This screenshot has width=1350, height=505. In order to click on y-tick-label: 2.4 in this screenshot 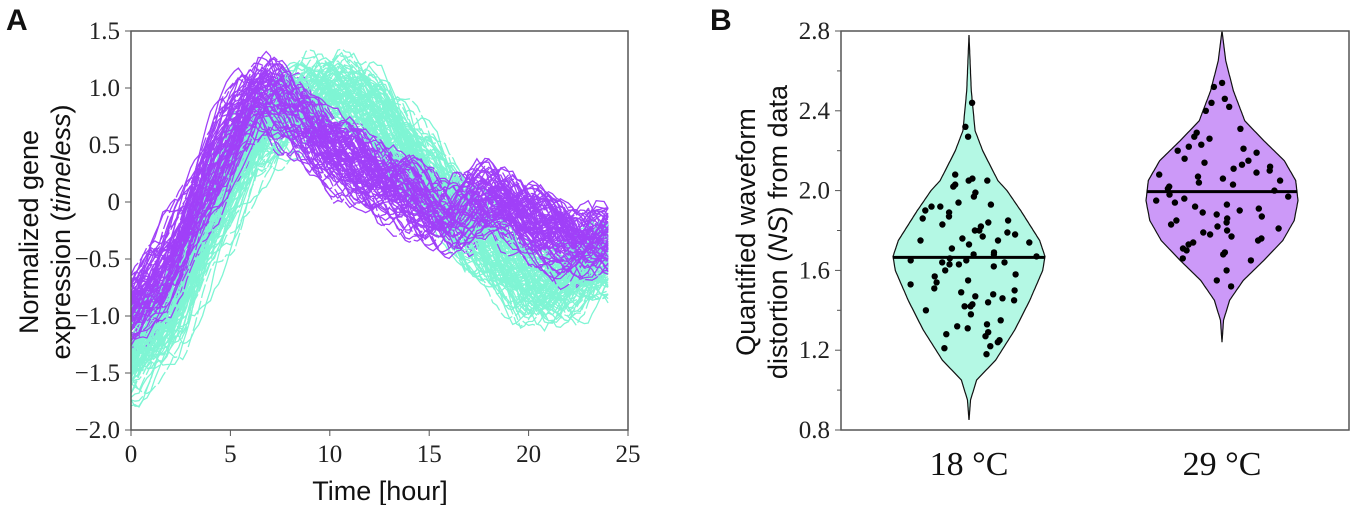, I will do `click(815, 111)`.